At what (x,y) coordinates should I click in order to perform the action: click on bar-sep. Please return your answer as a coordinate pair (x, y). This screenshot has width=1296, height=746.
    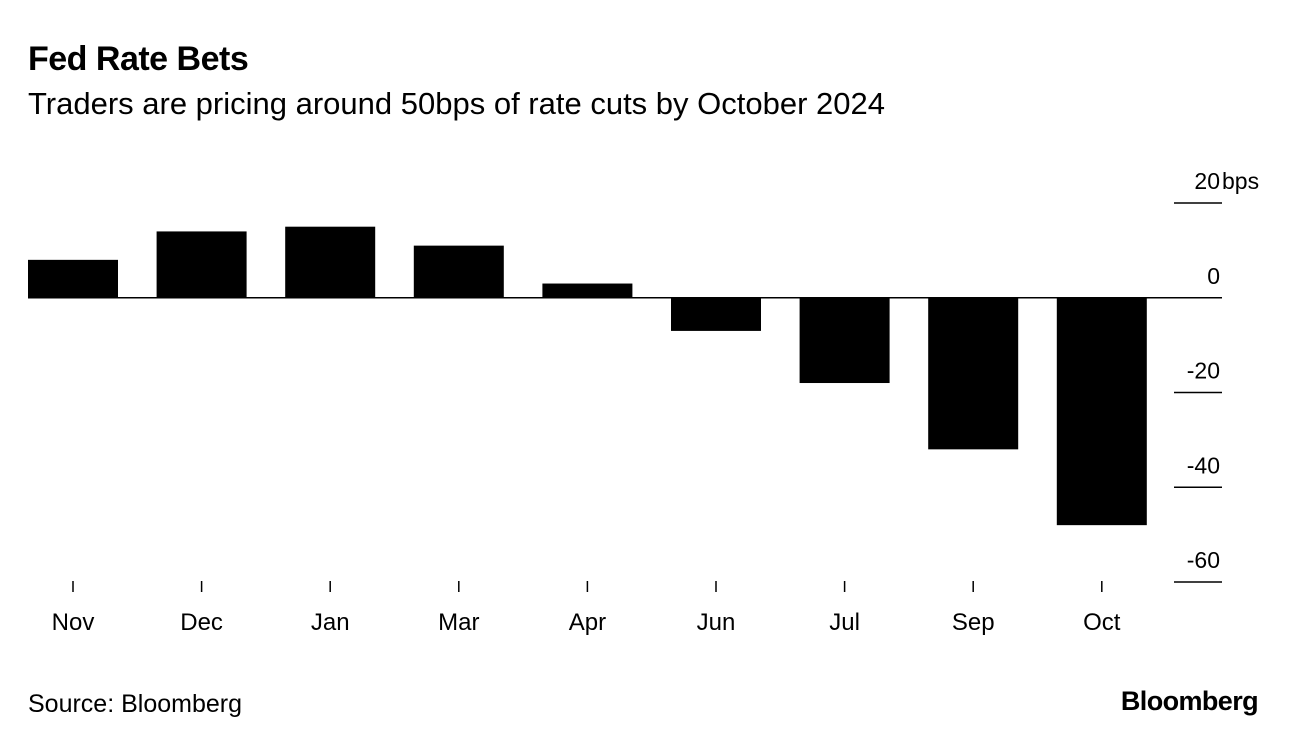
    Looking at the image, I should click on (973, 373).